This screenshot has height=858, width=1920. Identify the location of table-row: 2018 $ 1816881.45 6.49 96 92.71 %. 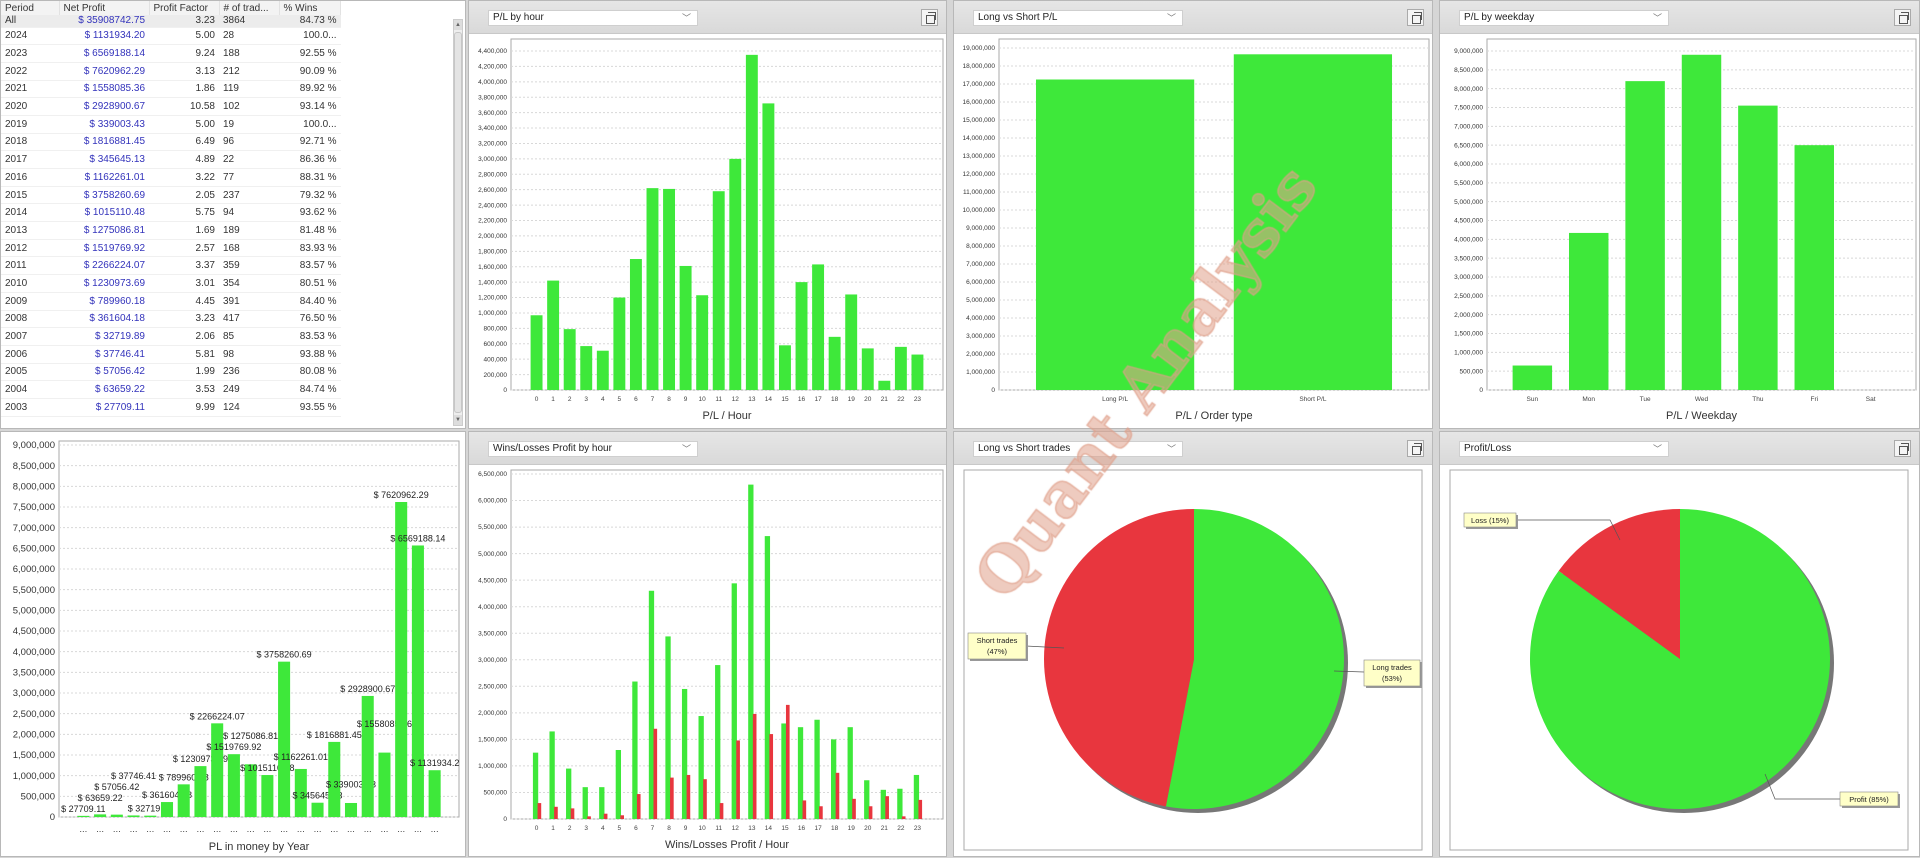
(171, 142).